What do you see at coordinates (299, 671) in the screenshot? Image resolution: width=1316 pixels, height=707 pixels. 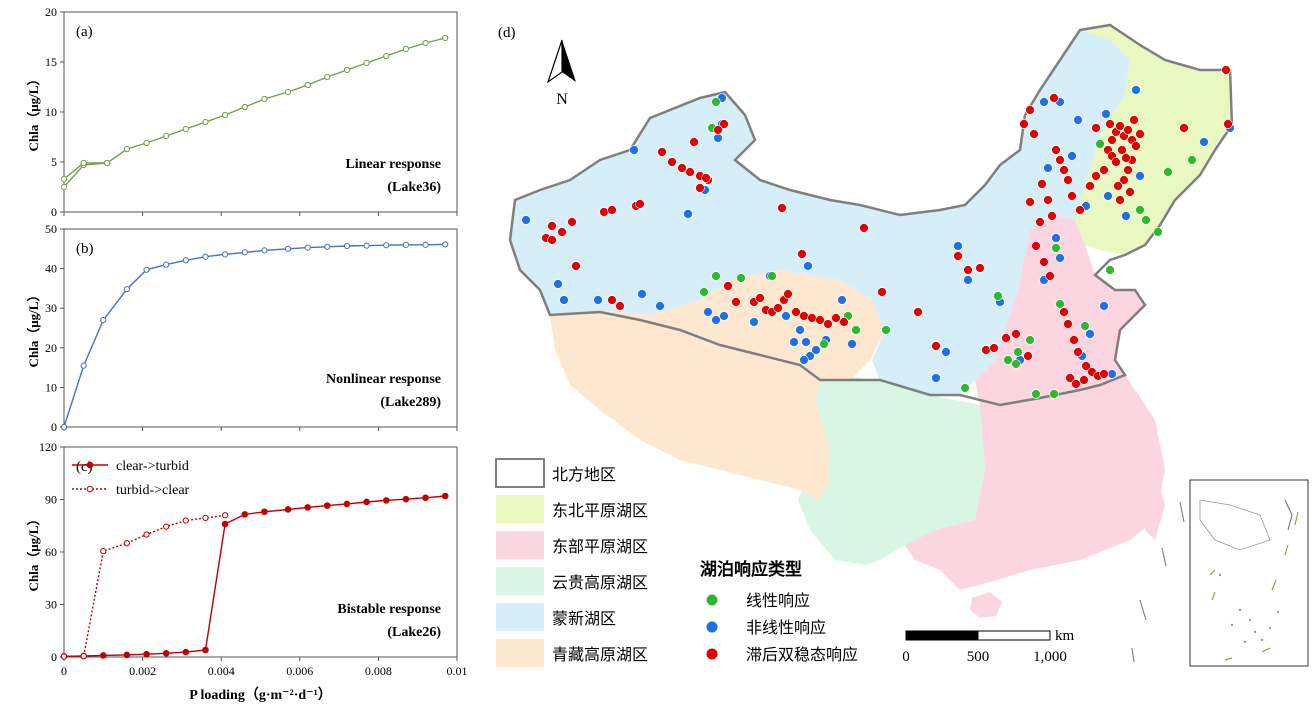 I see `x-tick-label: 0.006` at bounding box center [299, 671].